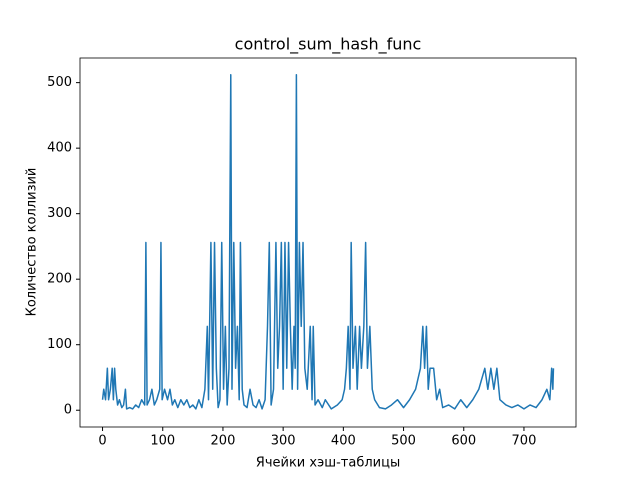  I want to click on y-axis-label: Количество коллизий, so click(32, 242).